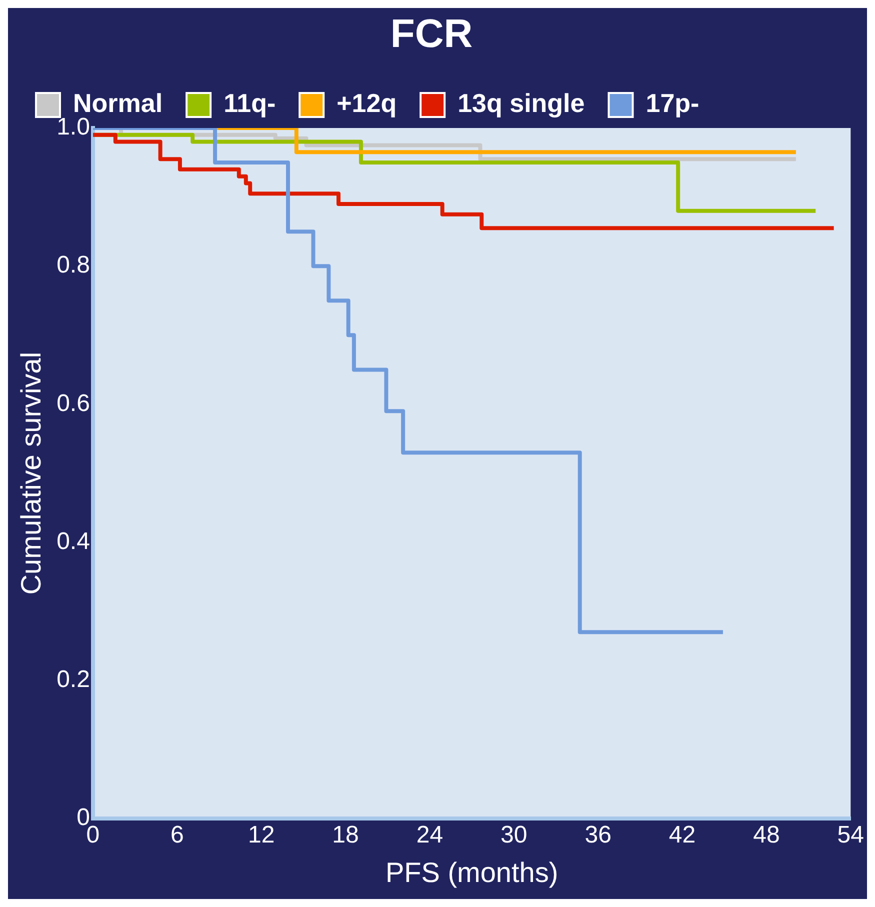  What do you see at coordinates (31, 473) in the screenshot?
I see `y-axis-title: Cumulative survival` at bounding box center [31, 473].